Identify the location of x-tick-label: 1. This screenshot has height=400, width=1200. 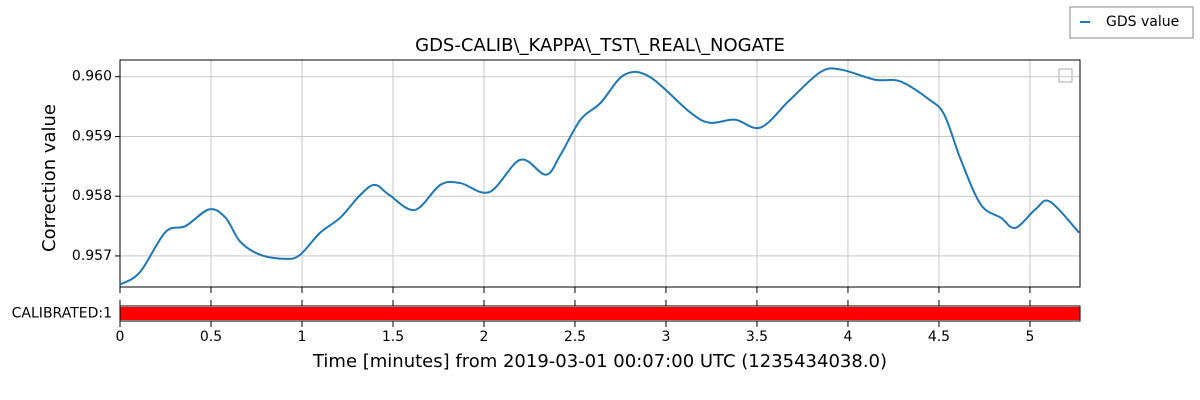
(302, 337).